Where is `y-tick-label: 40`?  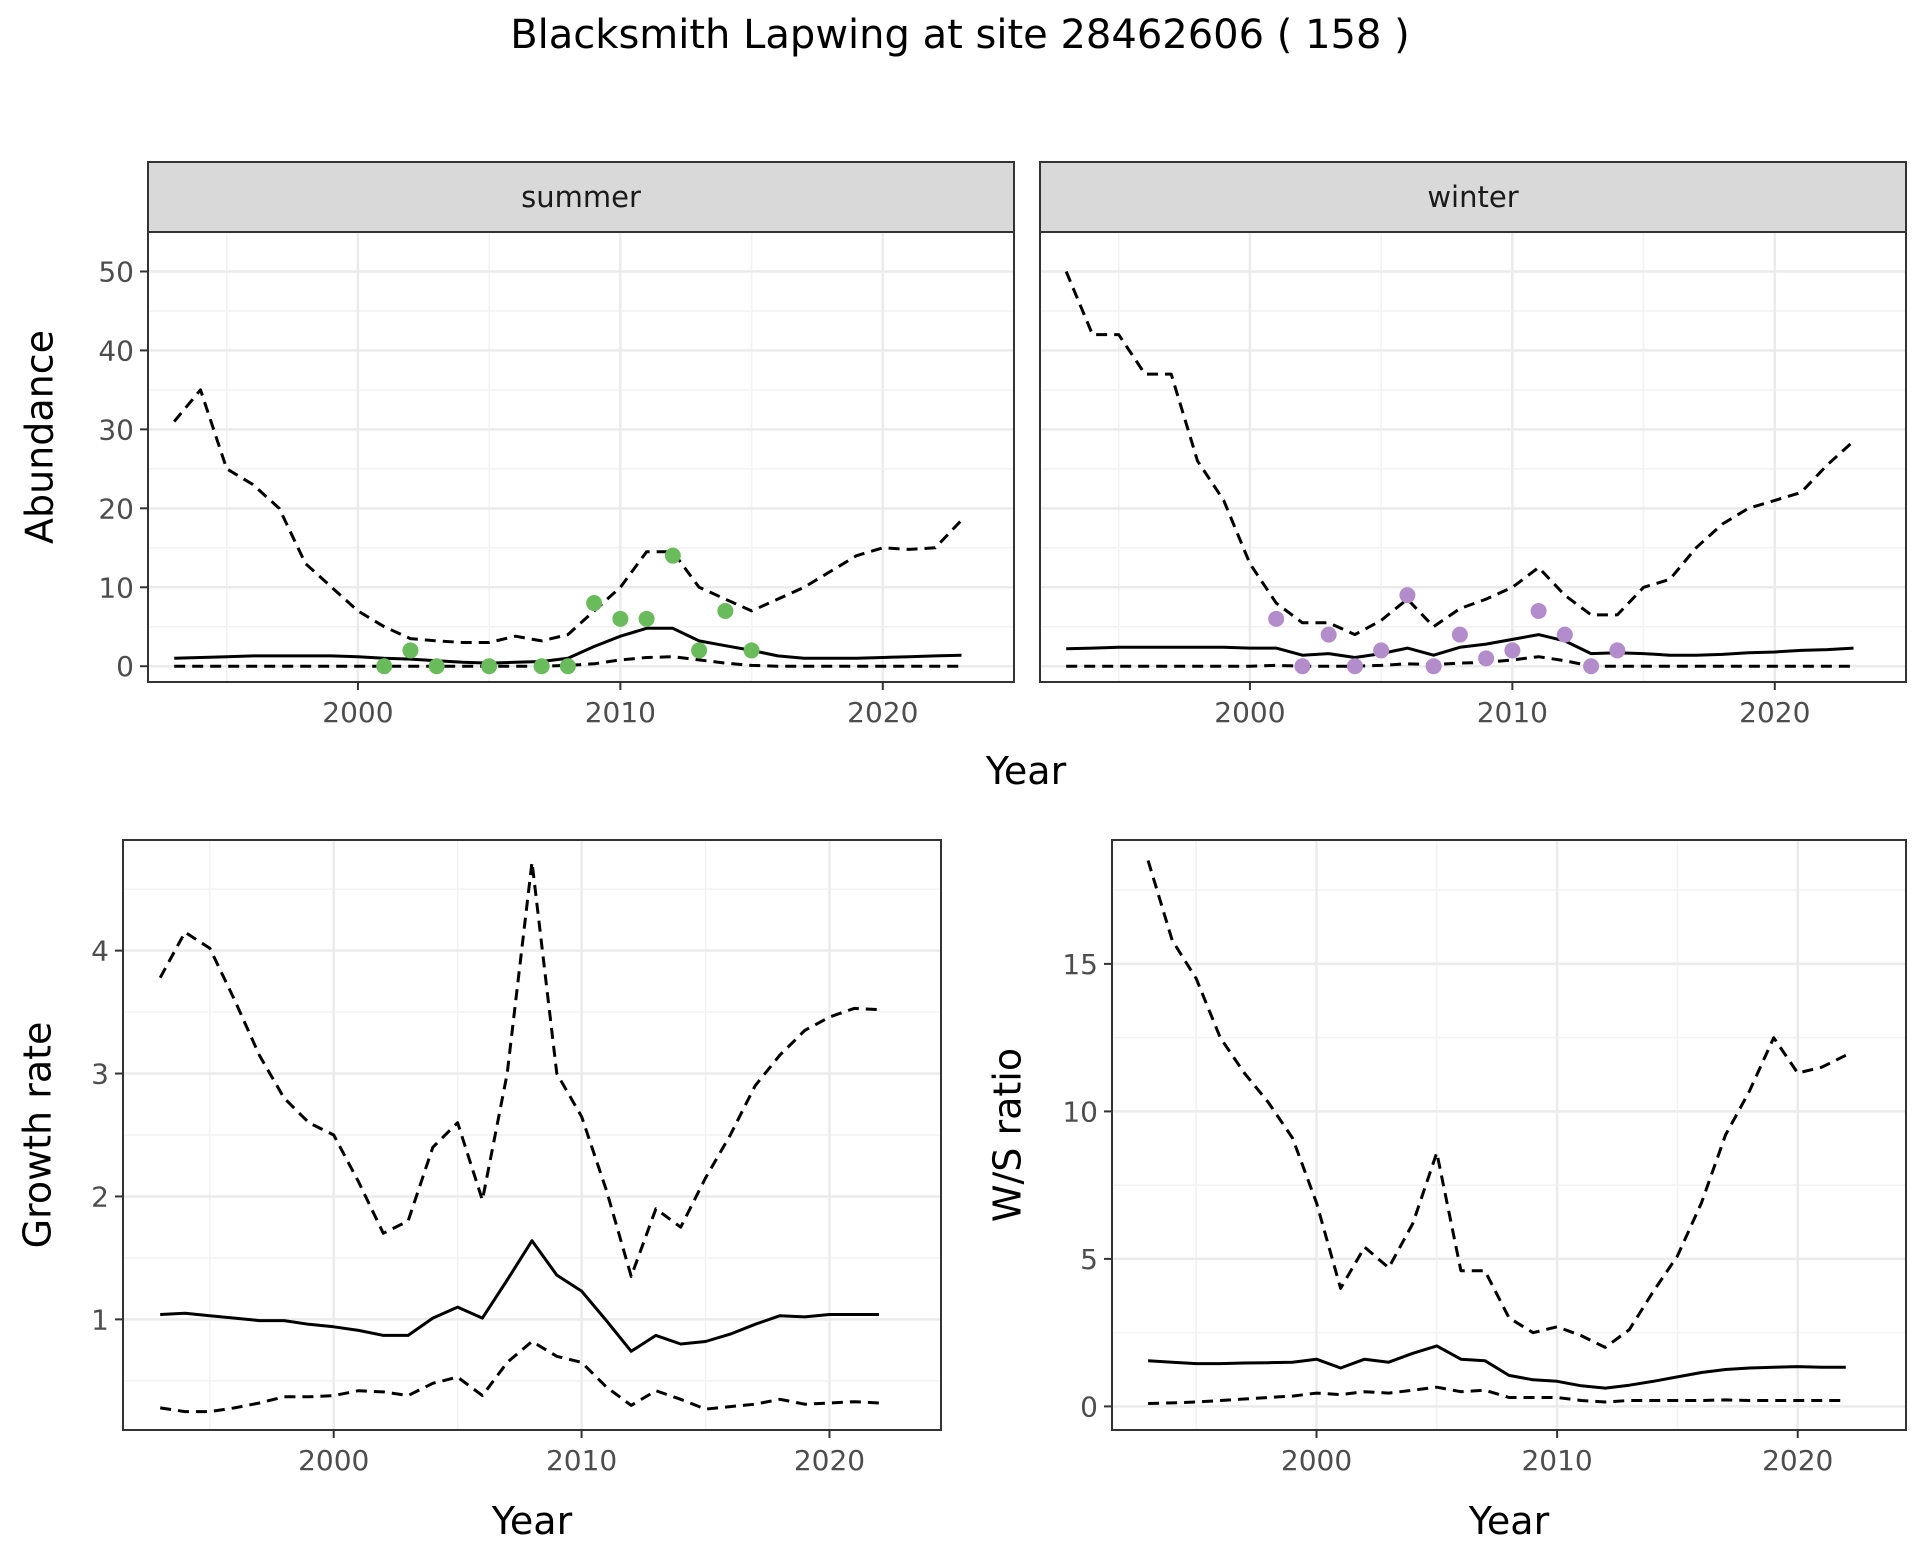
y-tick-label: 40 is located at coordinates (116, 350).